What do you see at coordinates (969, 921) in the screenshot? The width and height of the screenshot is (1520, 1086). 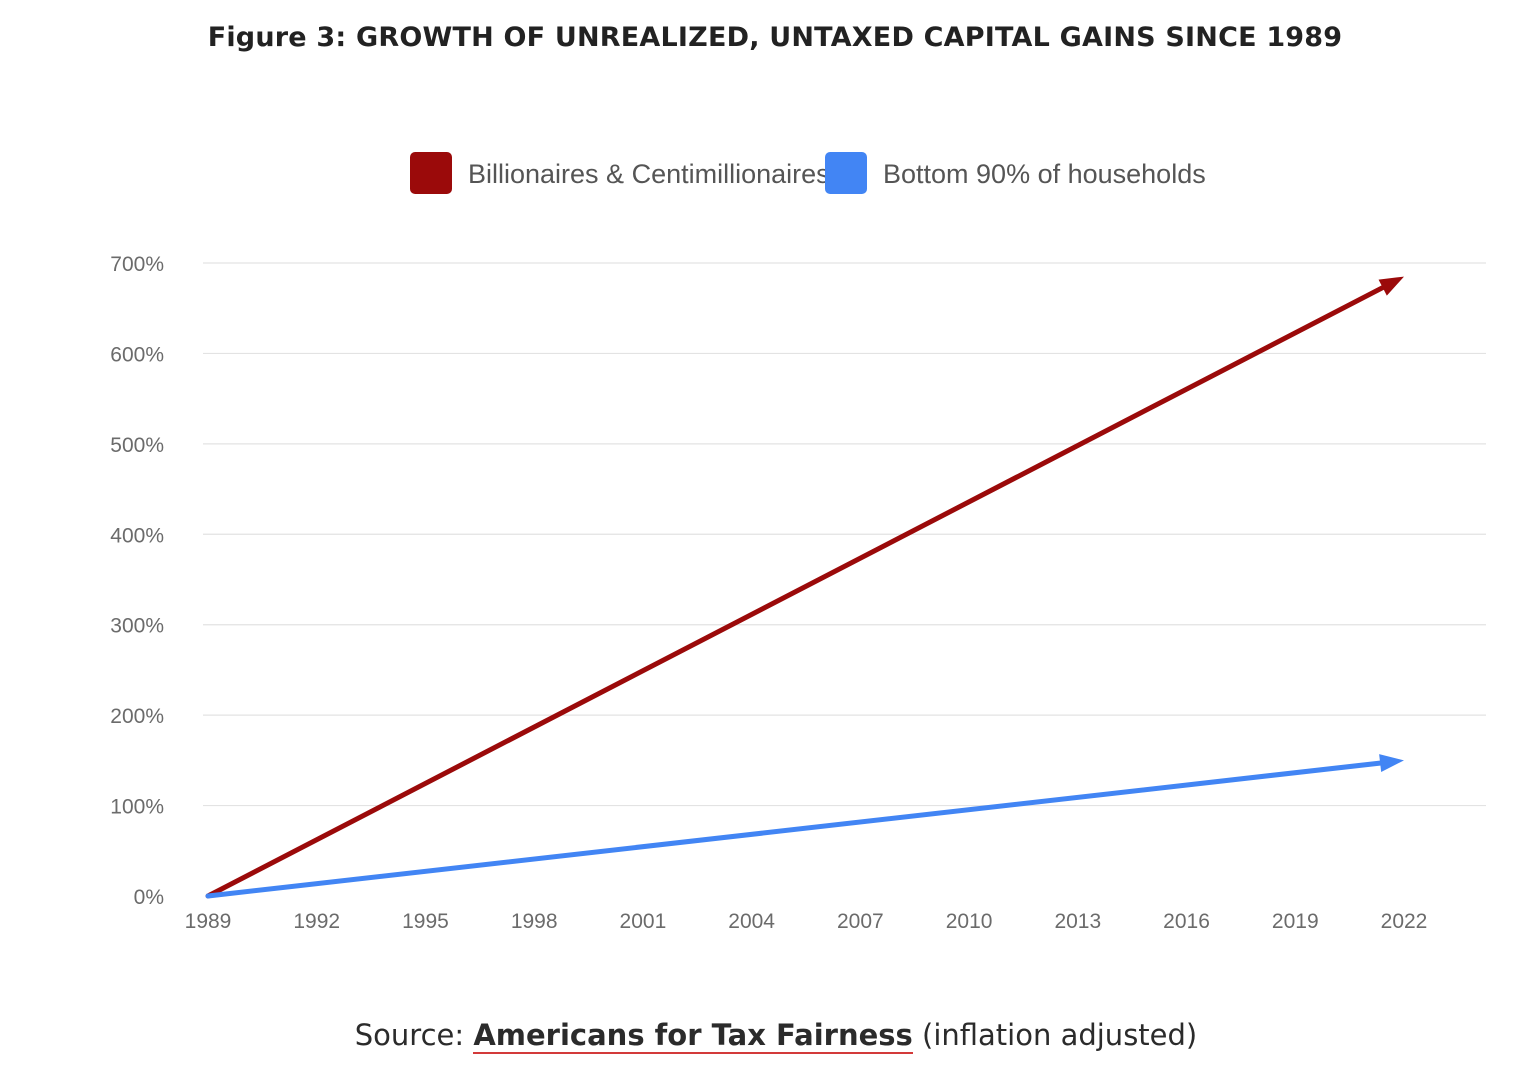 I see `x-tick-label: 2010` at bounding box center [969, 921].